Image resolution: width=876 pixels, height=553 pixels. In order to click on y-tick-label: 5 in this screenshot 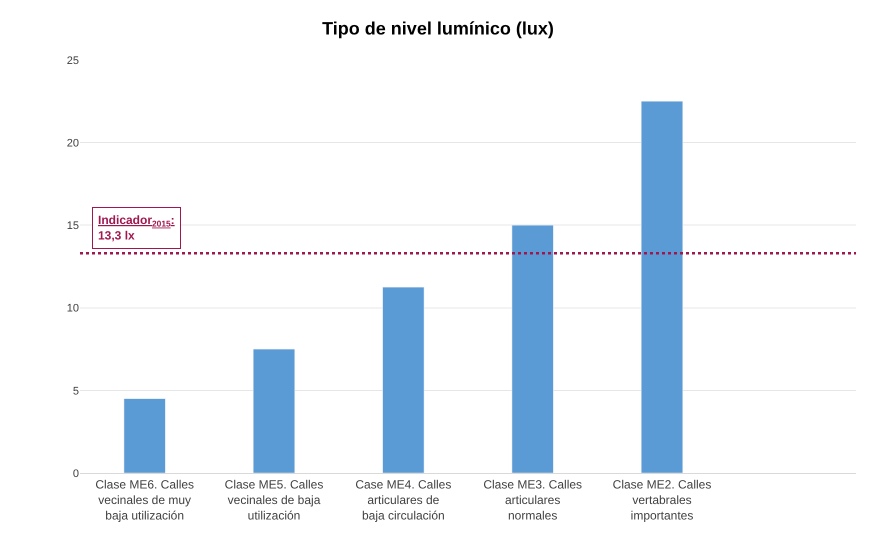, I will do `click(75, 391)`.